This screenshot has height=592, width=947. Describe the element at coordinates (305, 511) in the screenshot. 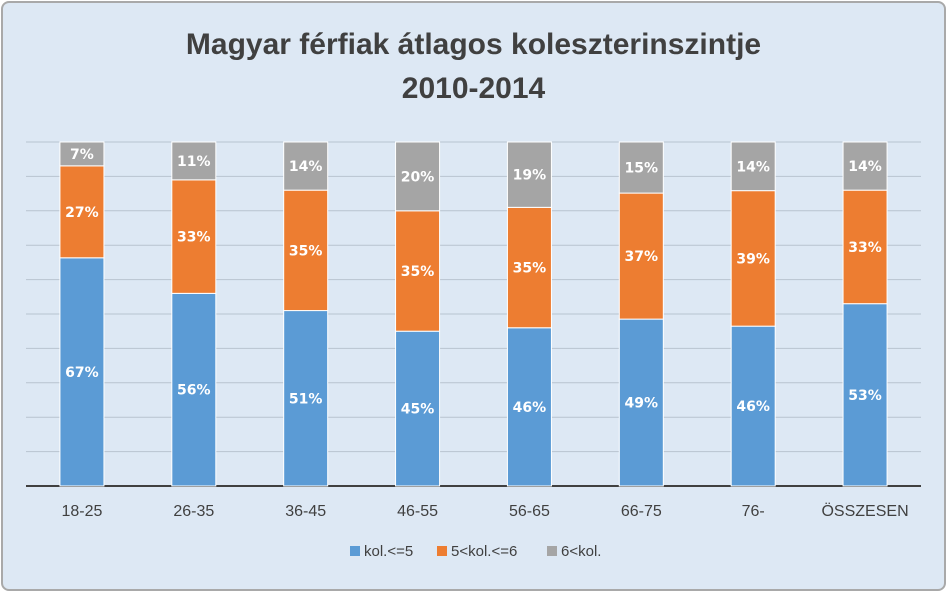

I see `x-tick-label: 36-45` at that location.